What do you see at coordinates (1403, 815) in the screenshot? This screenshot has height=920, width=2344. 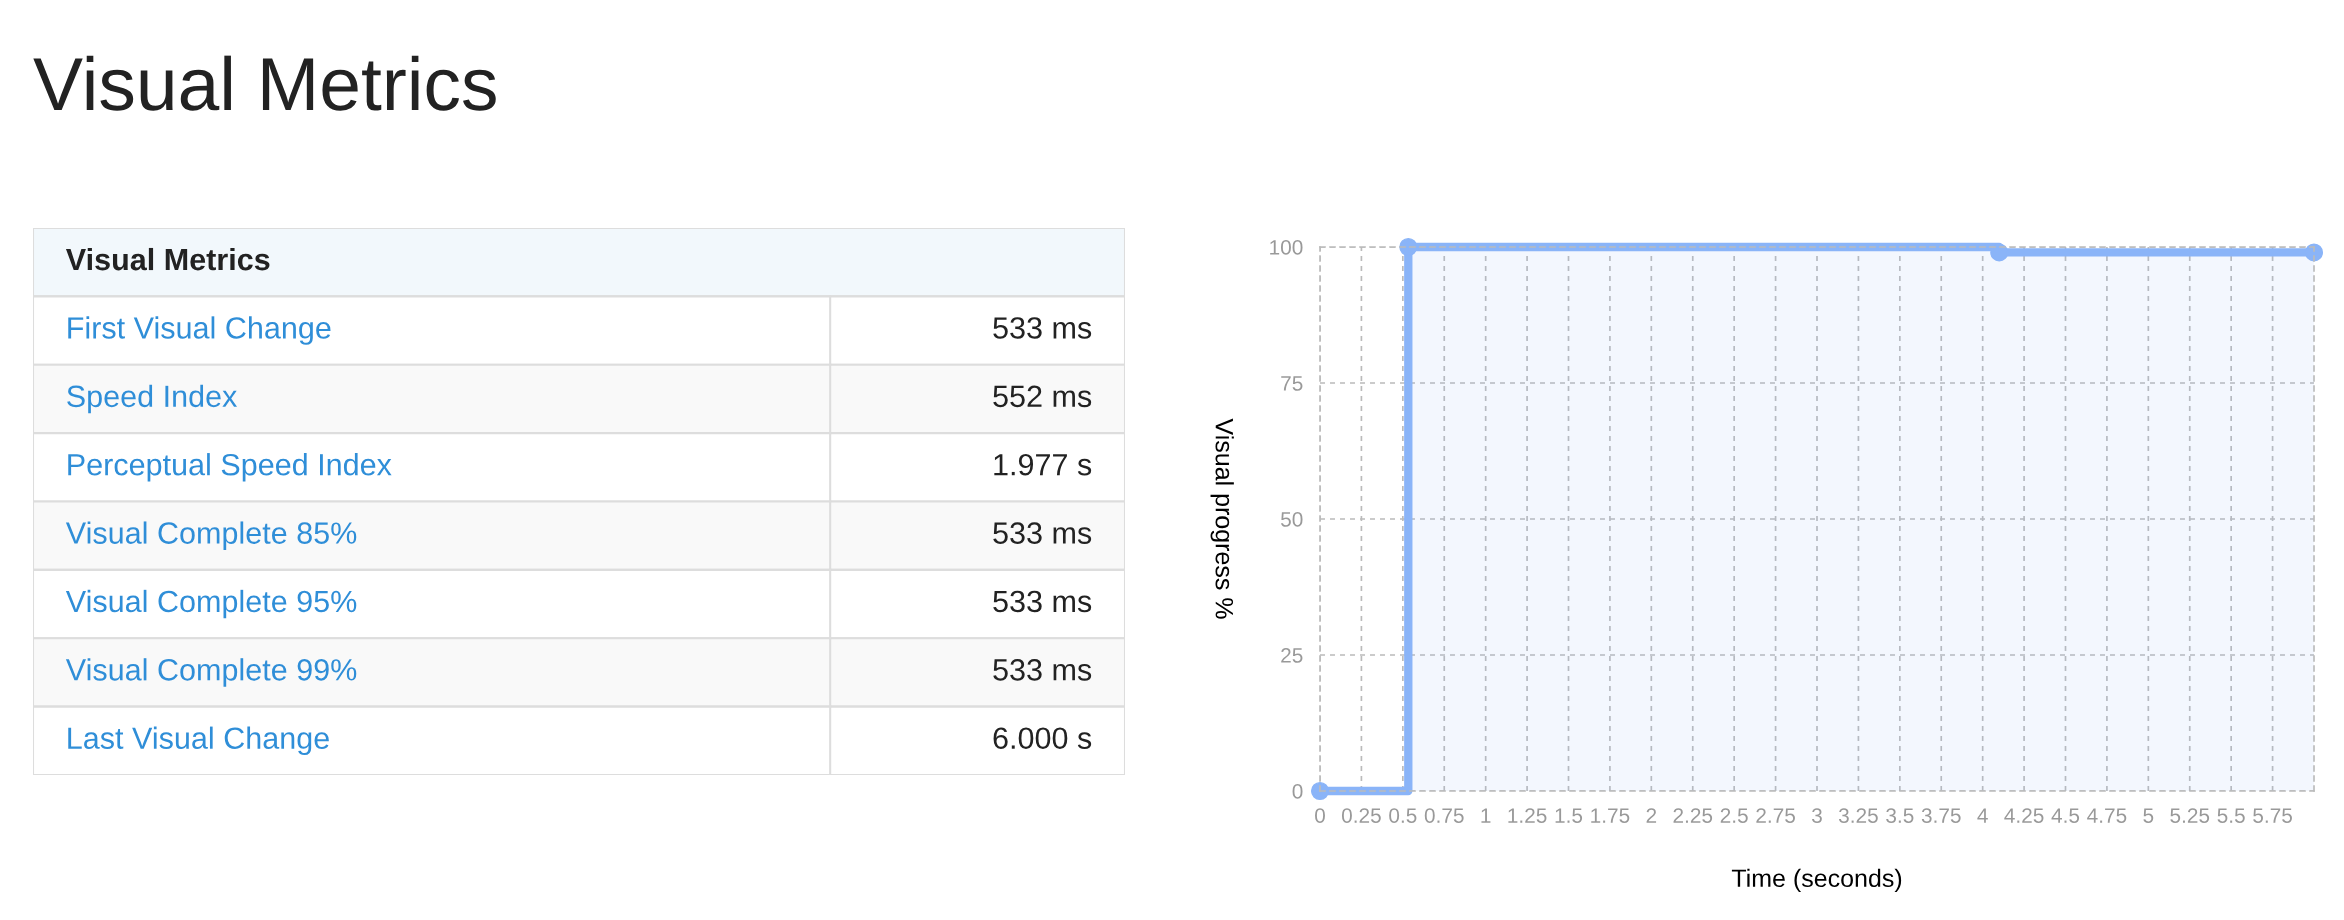 I see `x-tick-label: 0.5` at bounding box center [1403, 815].